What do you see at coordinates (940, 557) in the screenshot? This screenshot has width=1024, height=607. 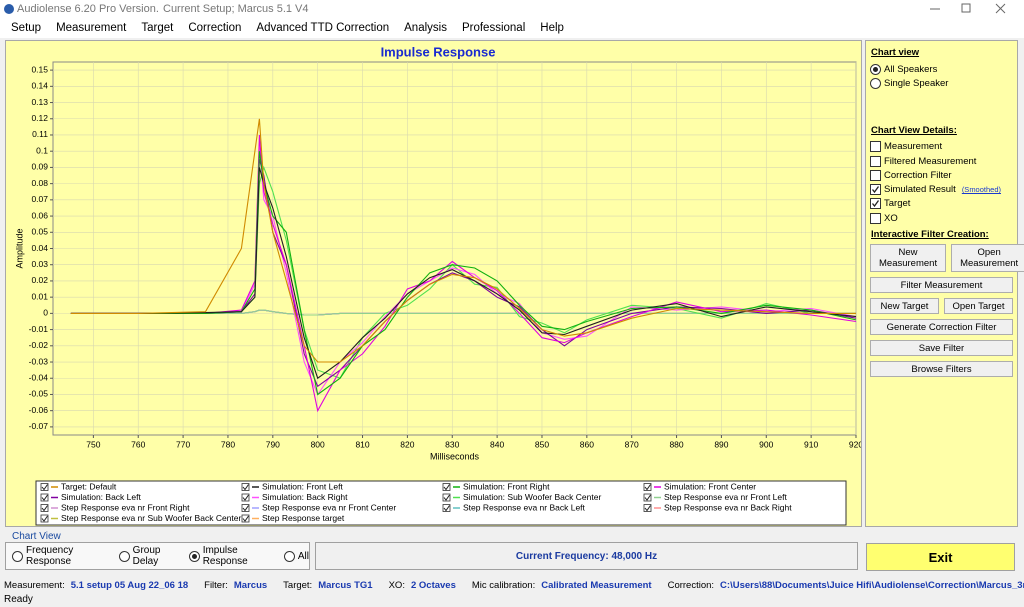 I see `exit-button: Exit` at bounding box center [940, 557].